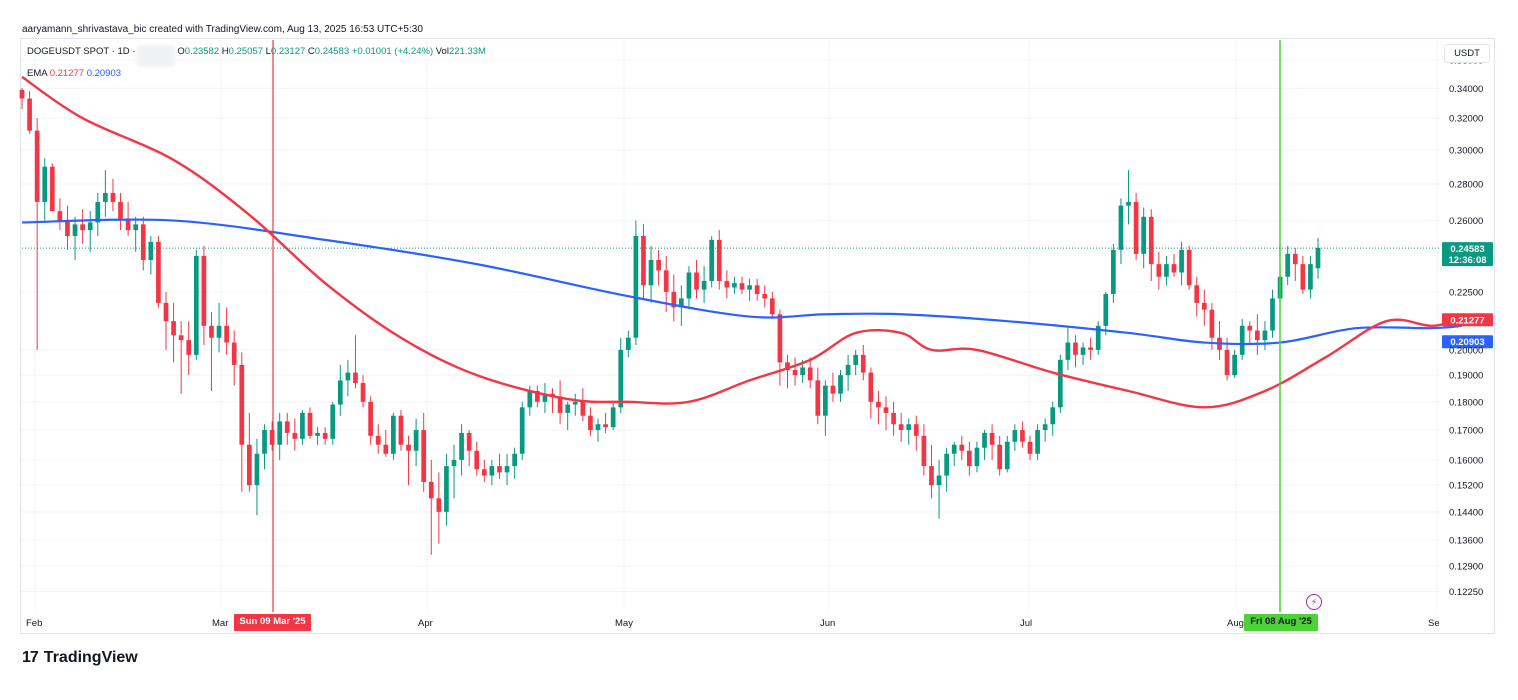 The image size is (1518, 700). I want to click on legend-vol: 221.33M, so click(467, 51).